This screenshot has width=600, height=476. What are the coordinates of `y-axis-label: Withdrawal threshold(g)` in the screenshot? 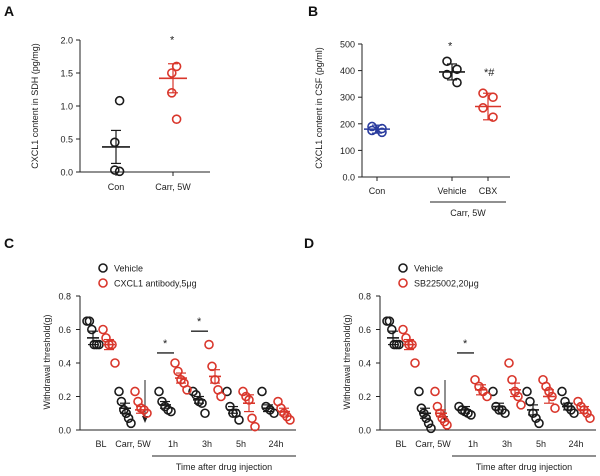 It's located at (347, 361).